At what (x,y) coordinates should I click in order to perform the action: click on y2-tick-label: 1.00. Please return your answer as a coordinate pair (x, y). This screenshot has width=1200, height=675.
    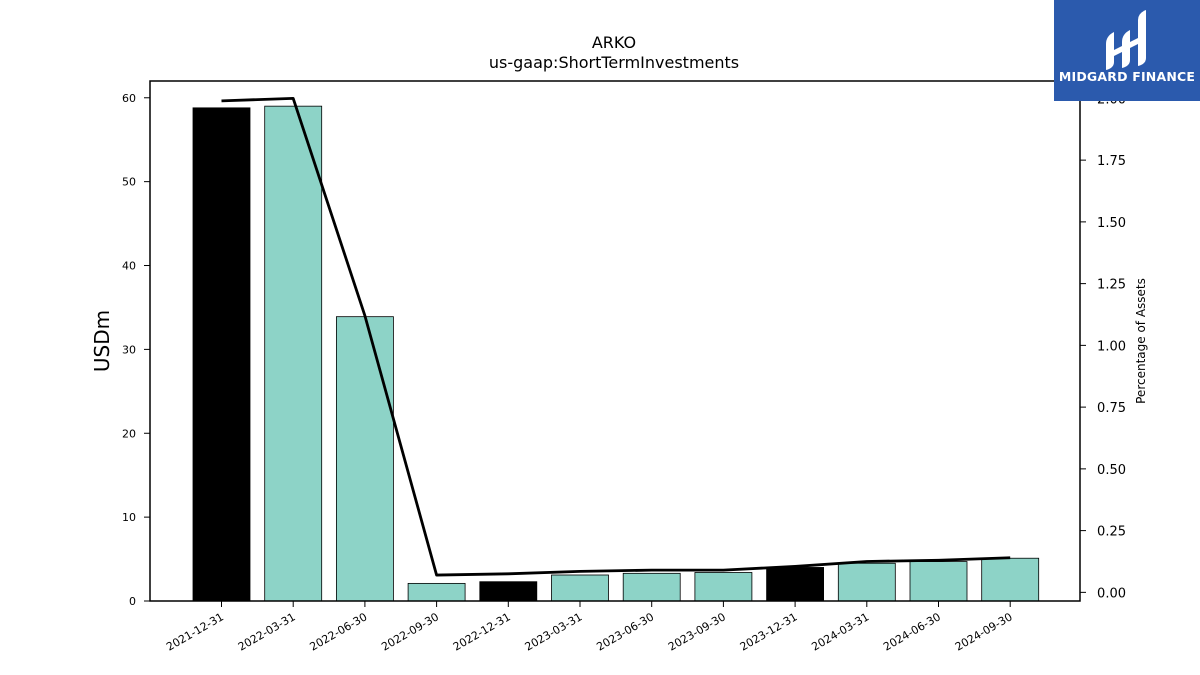
    Looking at the image, I should click on (1111, 346).